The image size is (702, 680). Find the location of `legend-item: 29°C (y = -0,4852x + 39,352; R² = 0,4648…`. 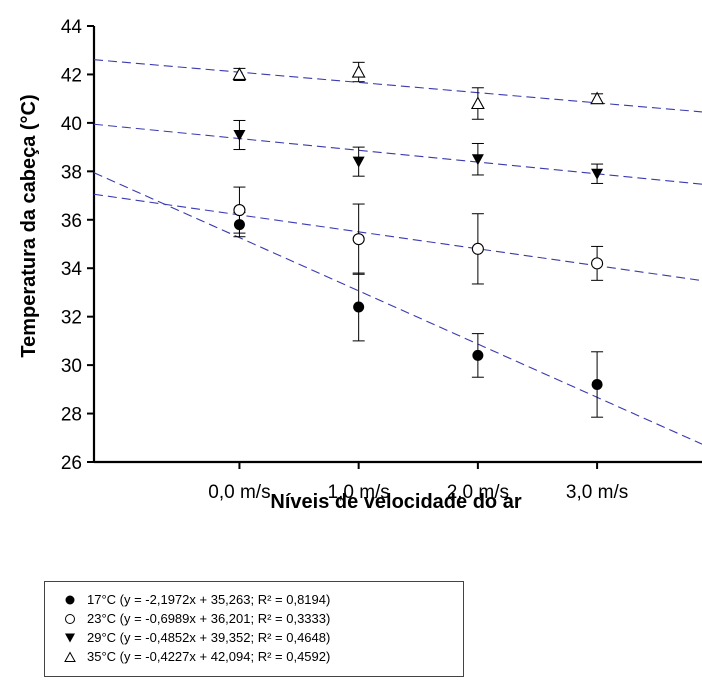

legend-item: 29°C (y = -0,4852x + 39,352; R² = 0,4648… is located at coordinates (262, 637).